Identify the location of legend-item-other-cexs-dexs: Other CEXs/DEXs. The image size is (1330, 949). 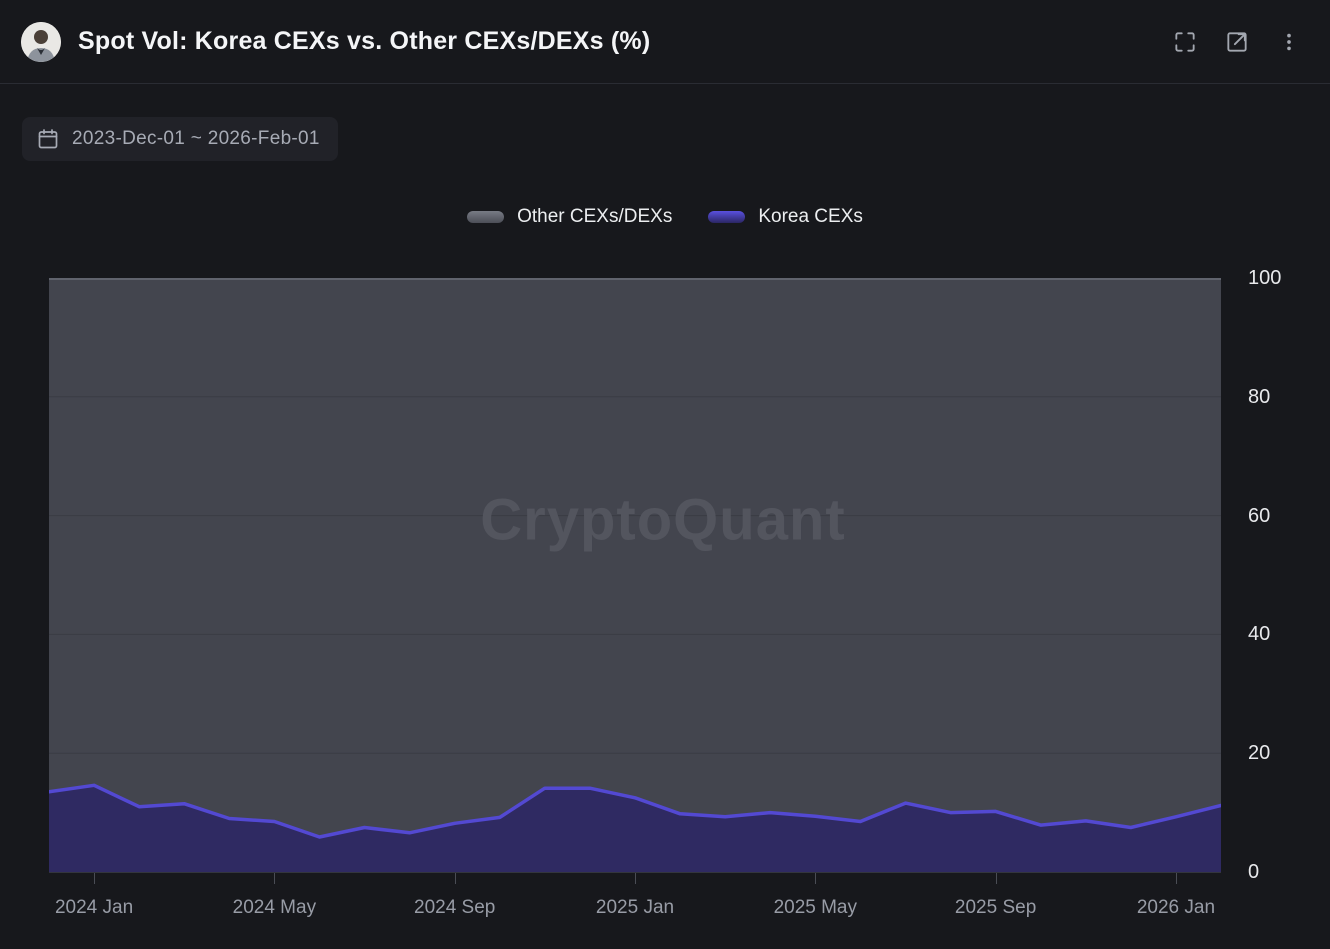
(569, 217).